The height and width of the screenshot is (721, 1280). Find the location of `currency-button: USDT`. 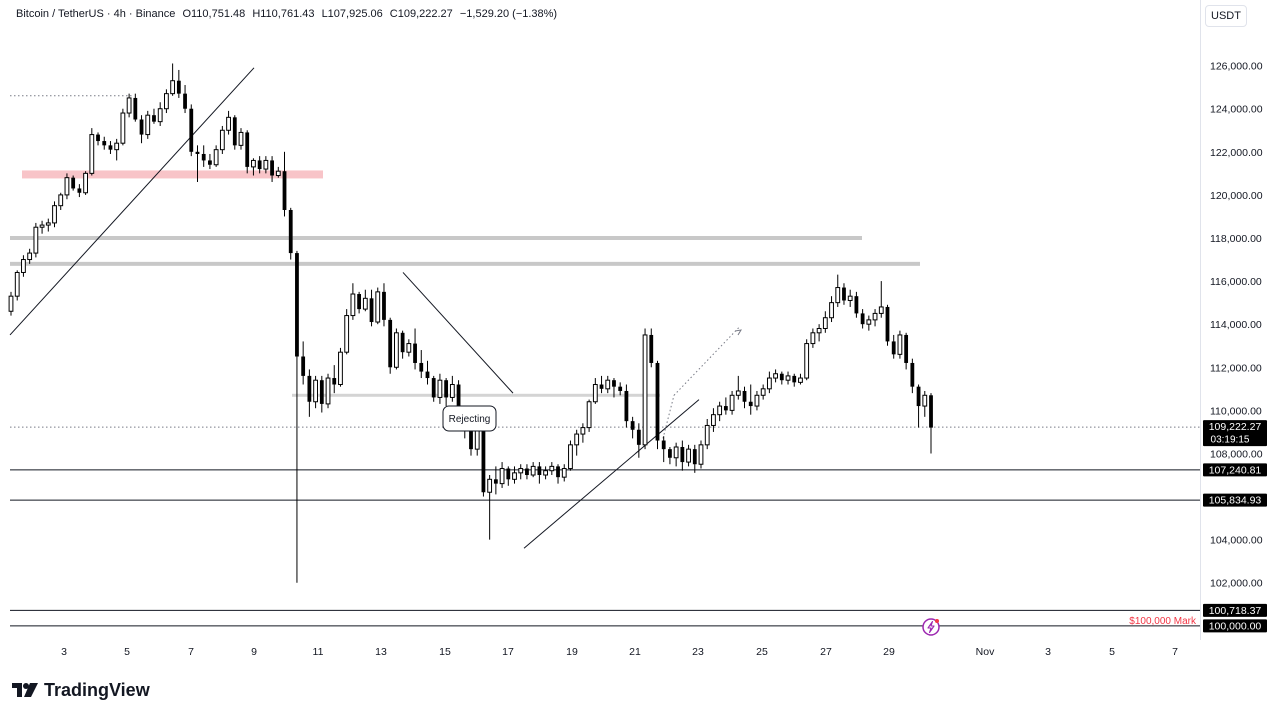

currency-button: USDT is located at coordinates (1226, 16).